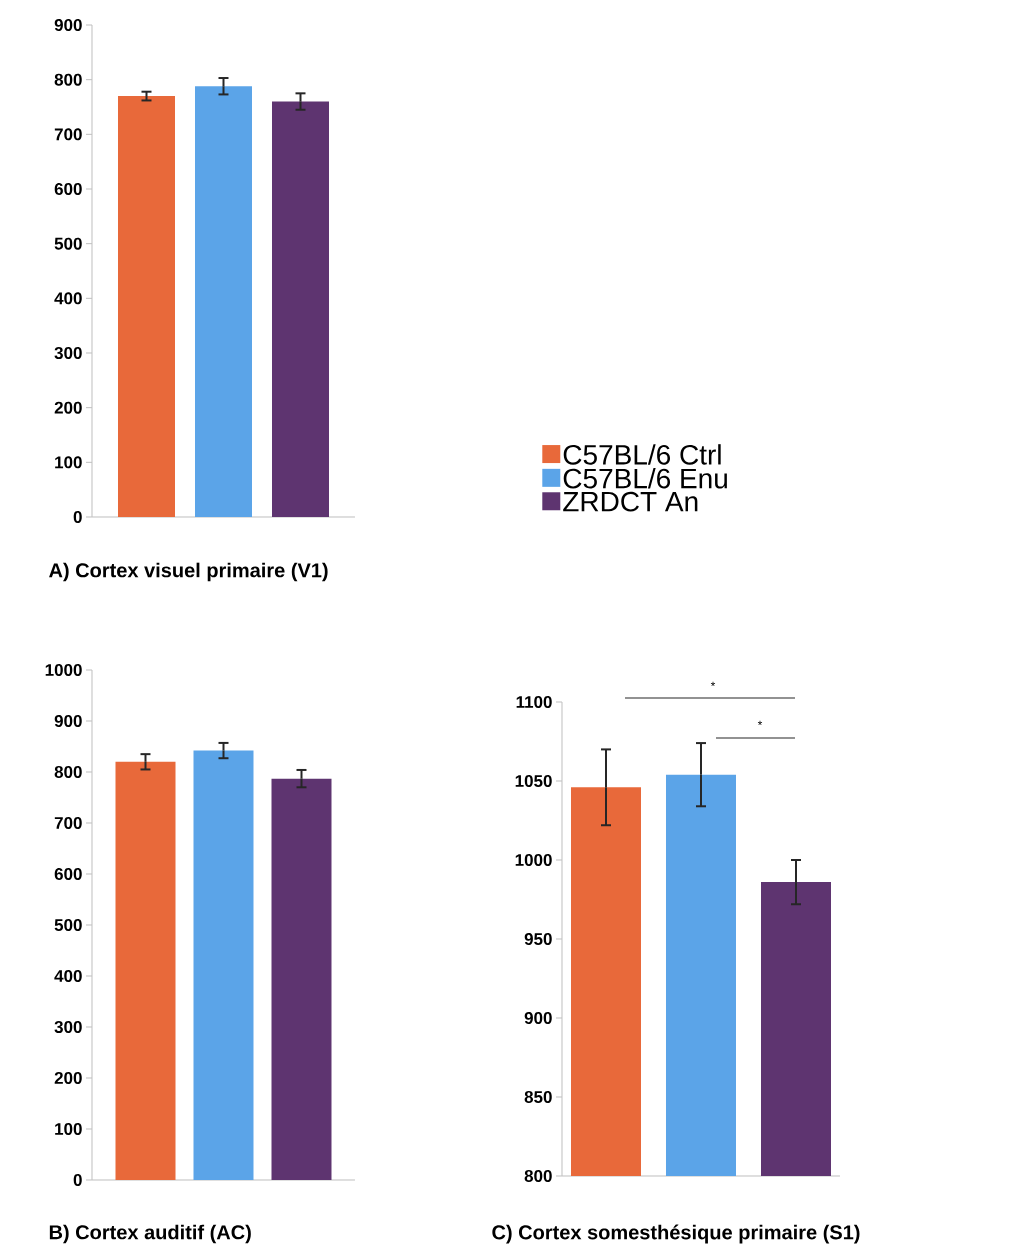  Describe the element at coordinates (534, 702) in the screenshot. I see `y-tick-label: 1100` at that location.